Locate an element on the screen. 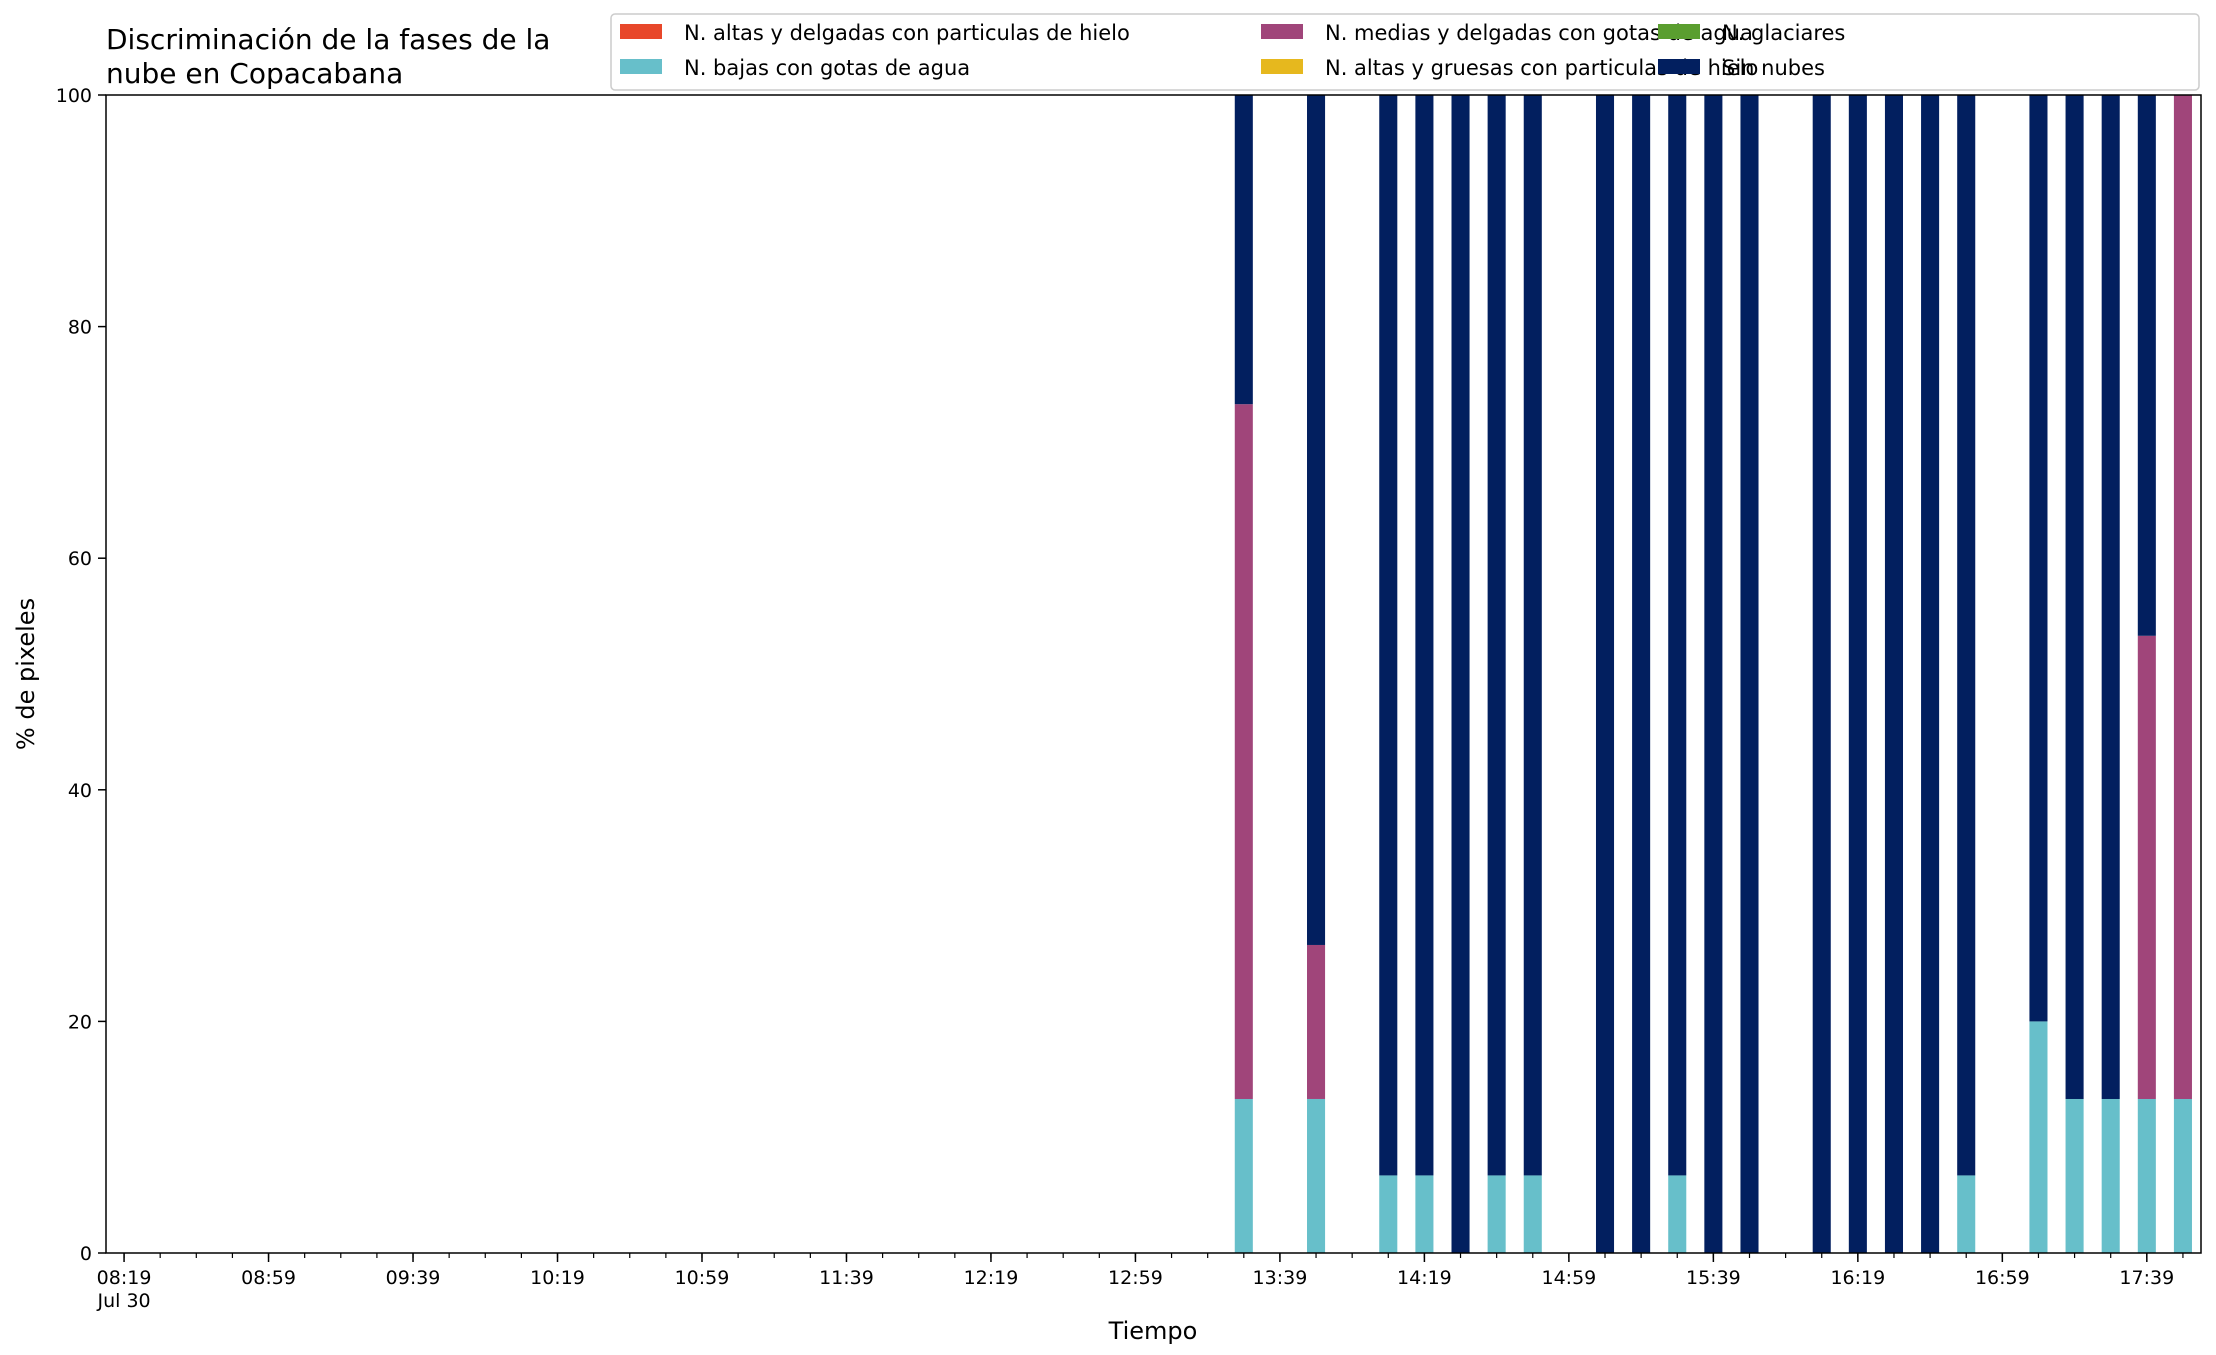 The height and width of the screenshot is (1355, 2216). y-axis: 0 20 40 60 80 100 is located at coordinates (81, 675).